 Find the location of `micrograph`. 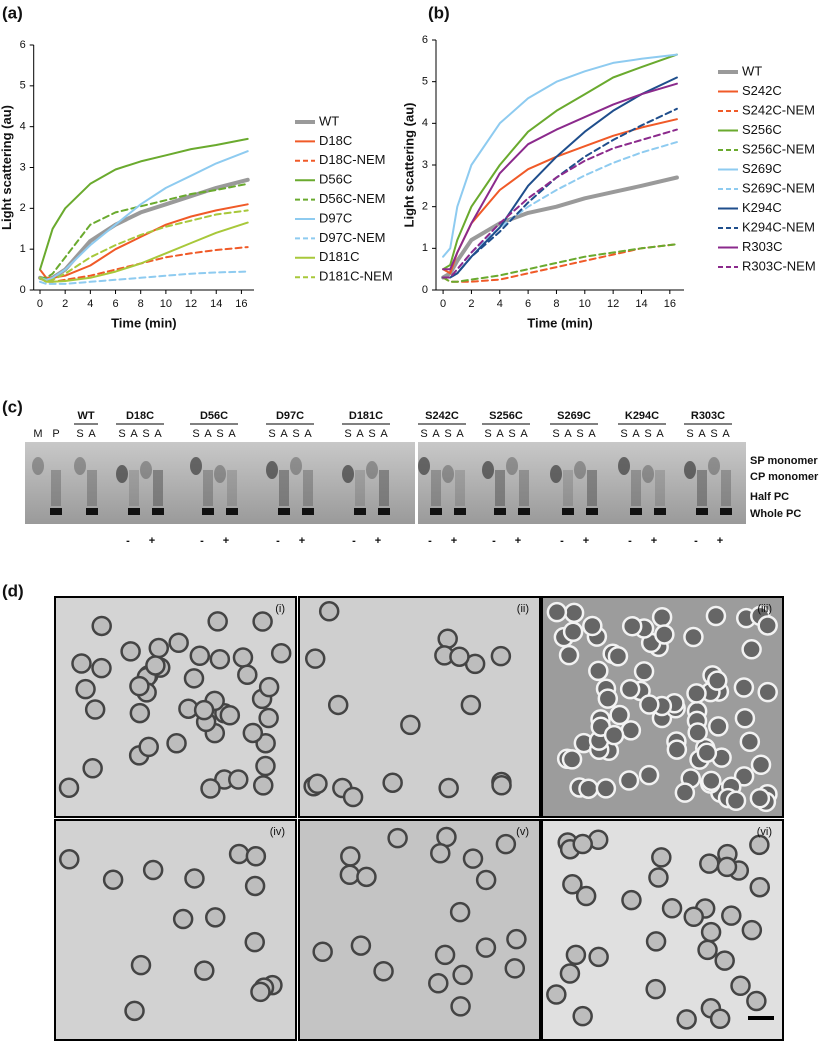

micrograph is located at coordinates (419, 930).